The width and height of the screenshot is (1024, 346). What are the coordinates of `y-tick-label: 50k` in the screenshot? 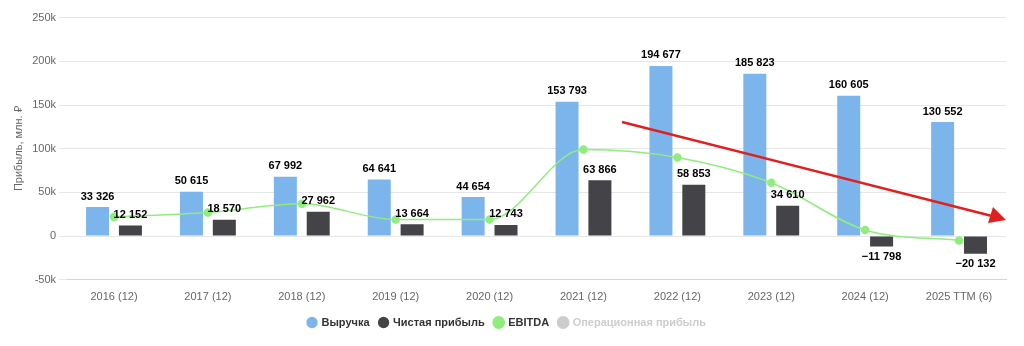 It's located at (47, 191).